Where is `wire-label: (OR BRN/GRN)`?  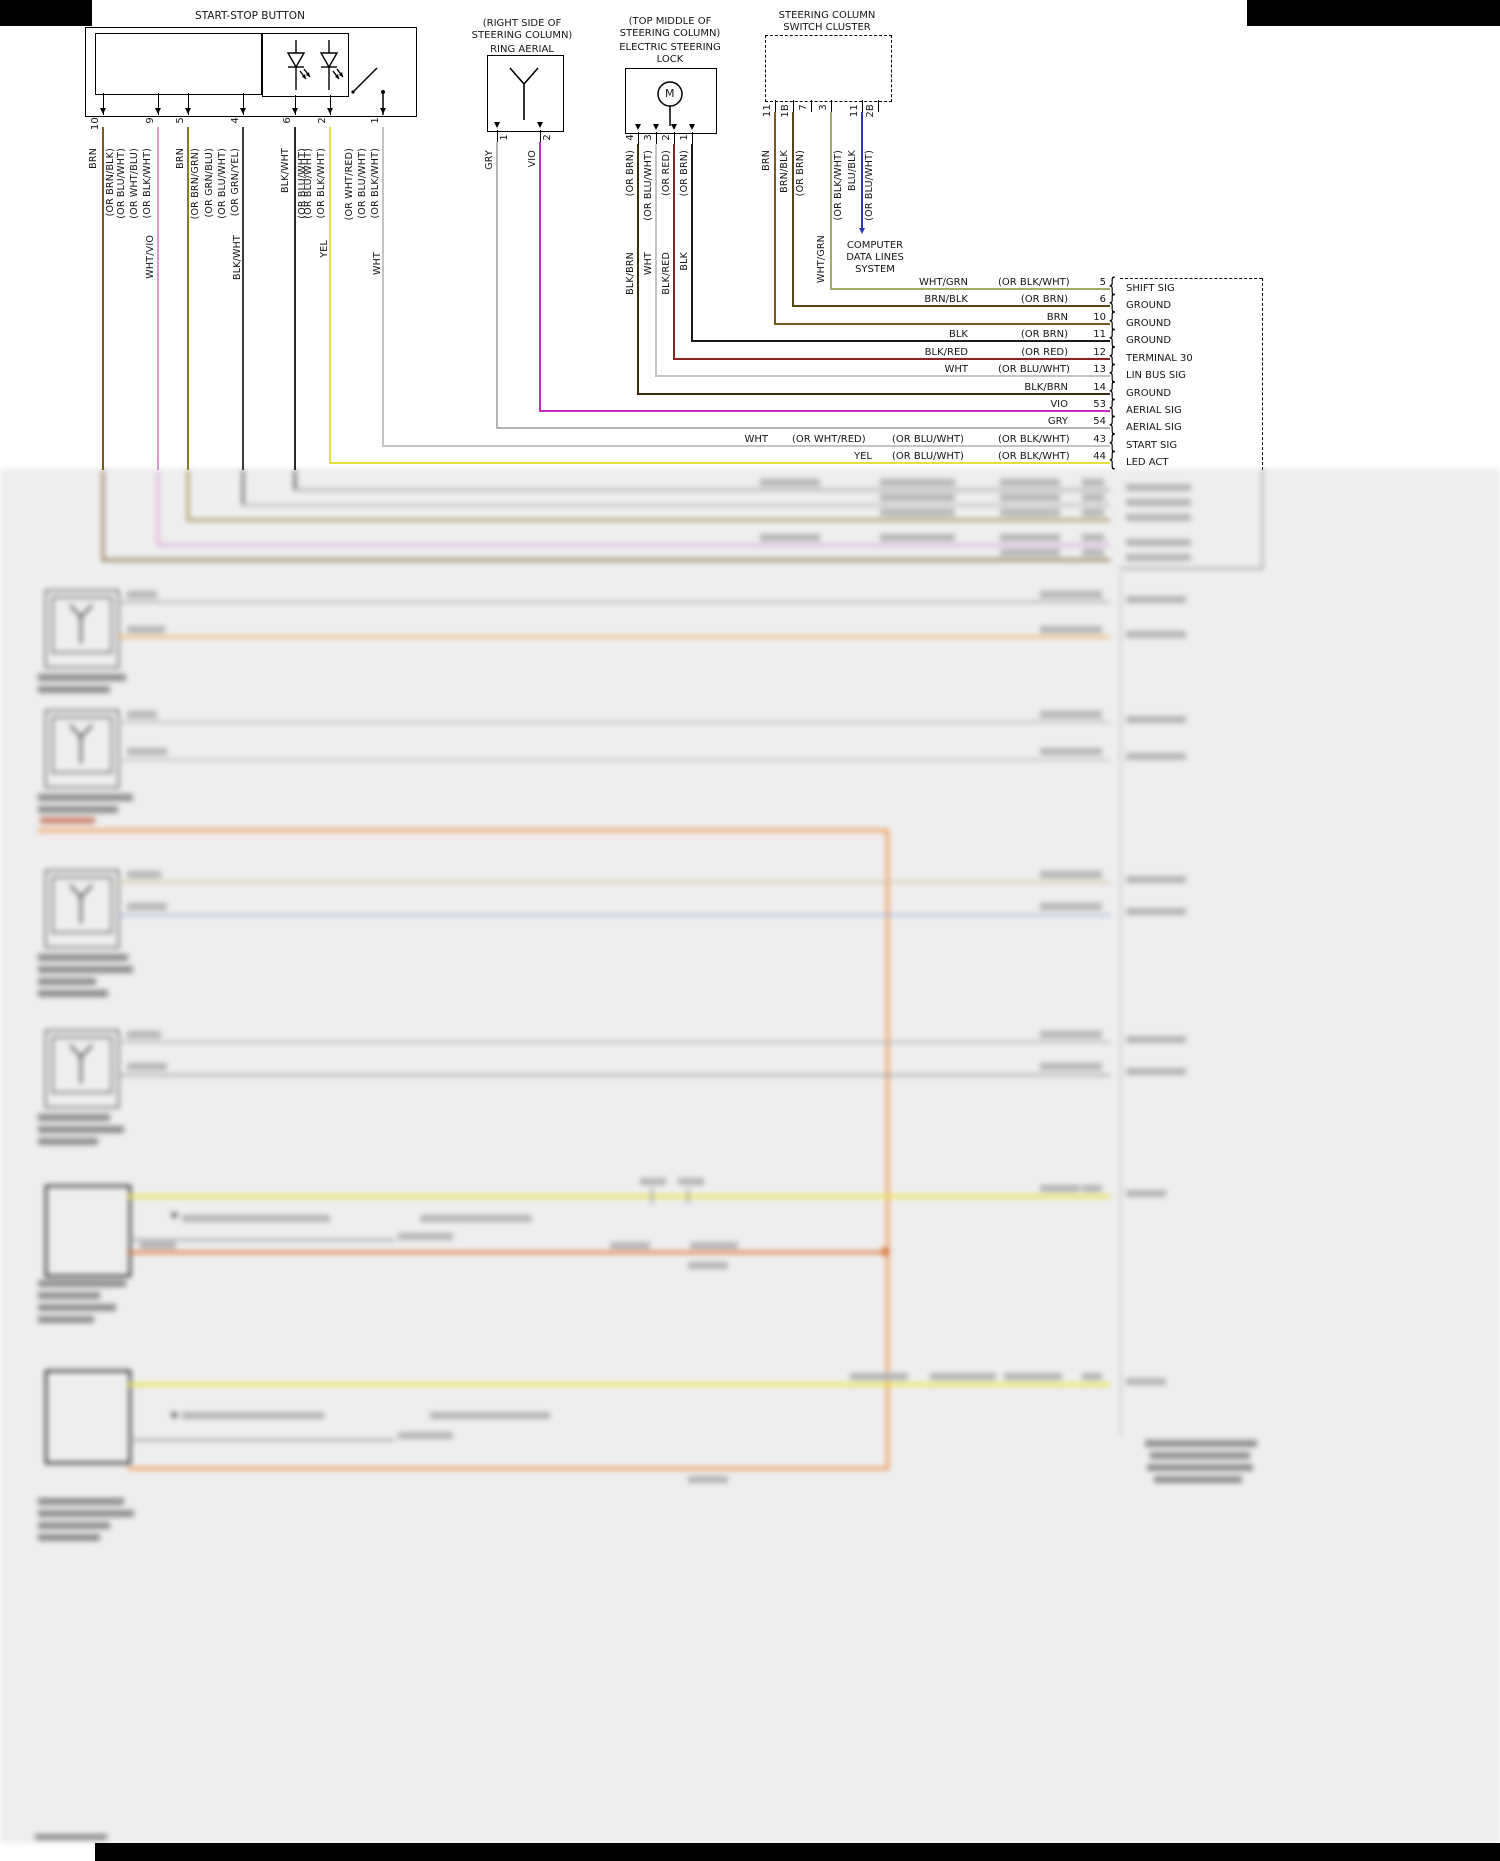
wire-label: (OR BRN/GRN) is located at coordinates (195, 184).